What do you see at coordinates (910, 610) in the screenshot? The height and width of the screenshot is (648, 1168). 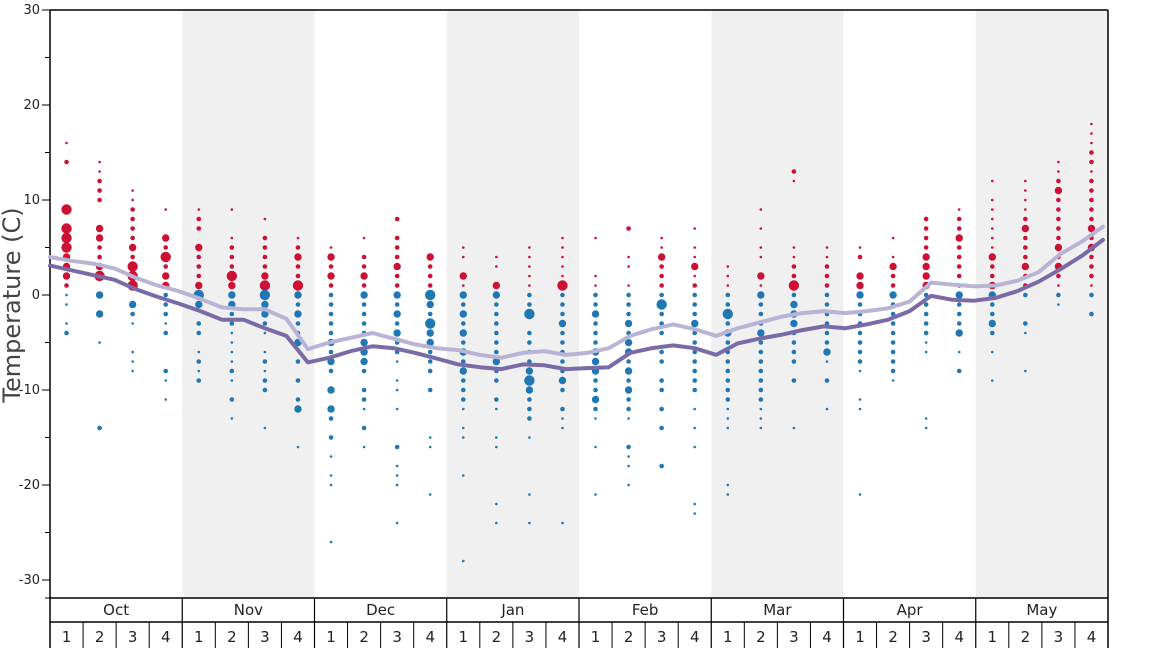 I see `month-label-apr: Apr` at bounding box center [910, 610].